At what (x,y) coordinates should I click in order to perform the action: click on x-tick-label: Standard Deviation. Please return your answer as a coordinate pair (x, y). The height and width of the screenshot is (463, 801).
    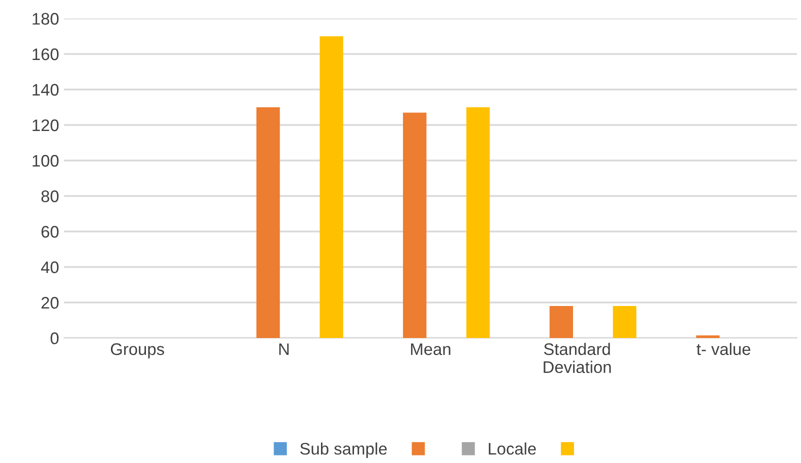
    Looking at the image, I should click on (577, 358).